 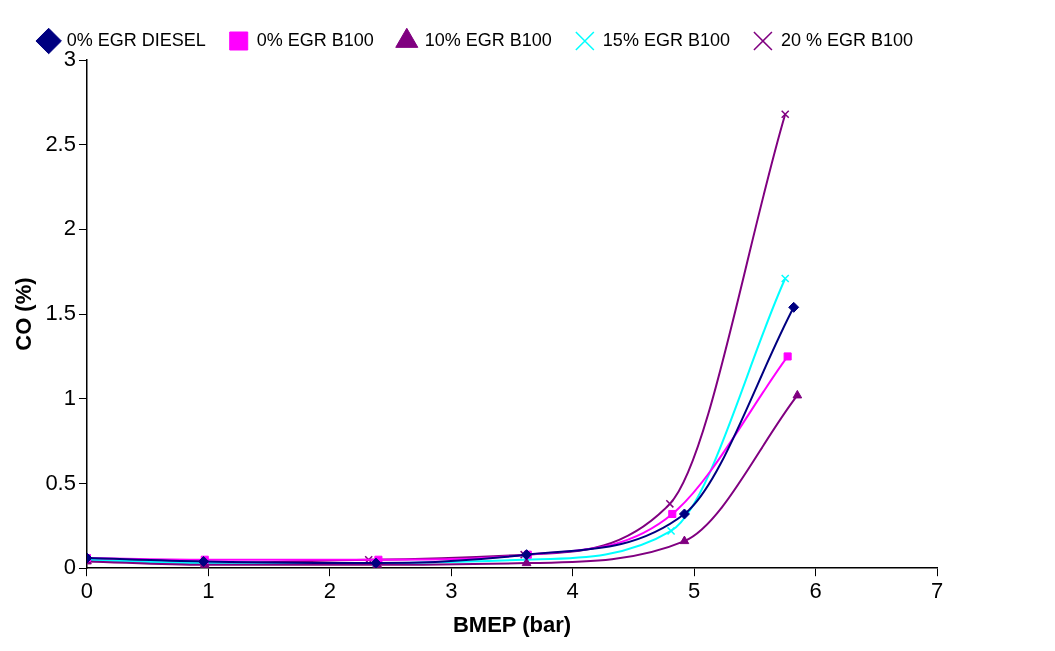 I want to click on x-axis-title: BMEP (bar), so click(x=512, y=624).